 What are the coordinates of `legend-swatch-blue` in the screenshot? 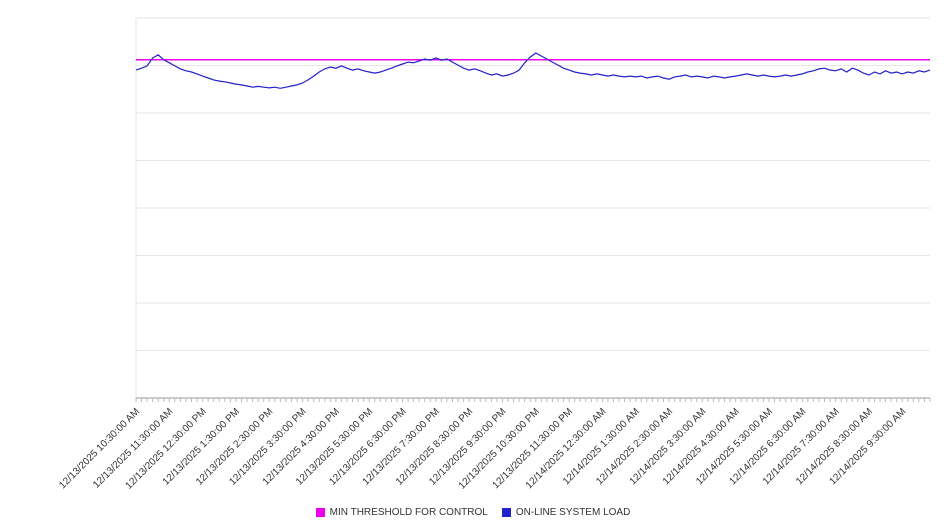 It's located at (506, 512).